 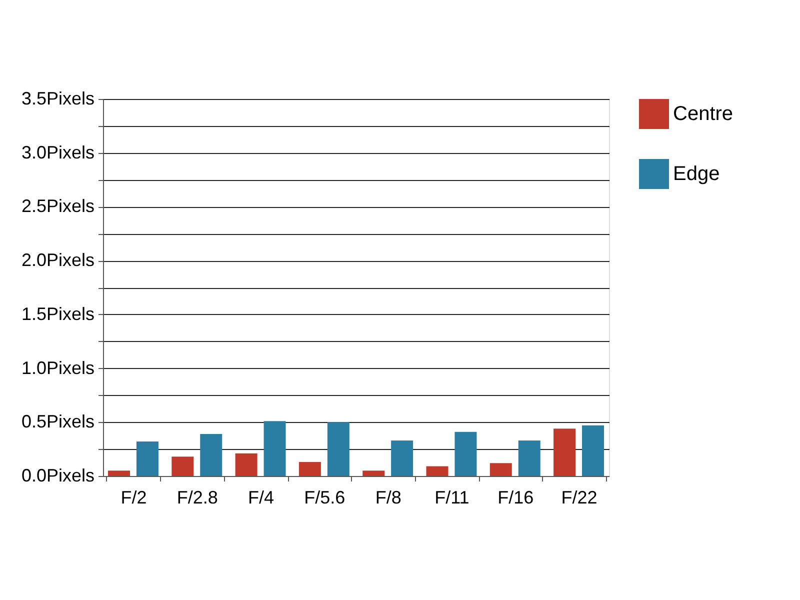 I want to click on y-tick-label: 0.5Pixels, so click(x=57, y=422).